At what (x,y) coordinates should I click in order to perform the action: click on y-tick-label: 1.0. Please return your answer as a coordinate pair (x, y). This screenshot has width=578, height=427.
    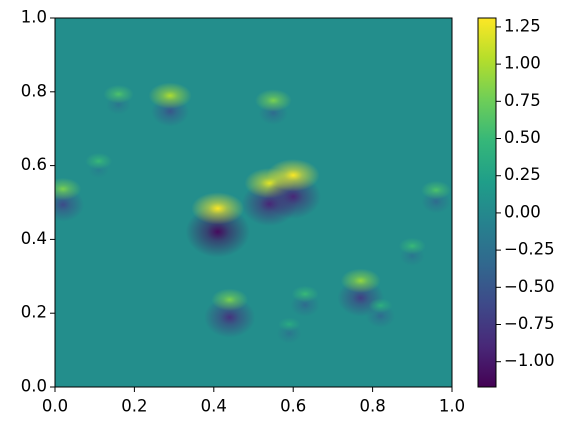
    Looking at the image, I should click on (34, 17).